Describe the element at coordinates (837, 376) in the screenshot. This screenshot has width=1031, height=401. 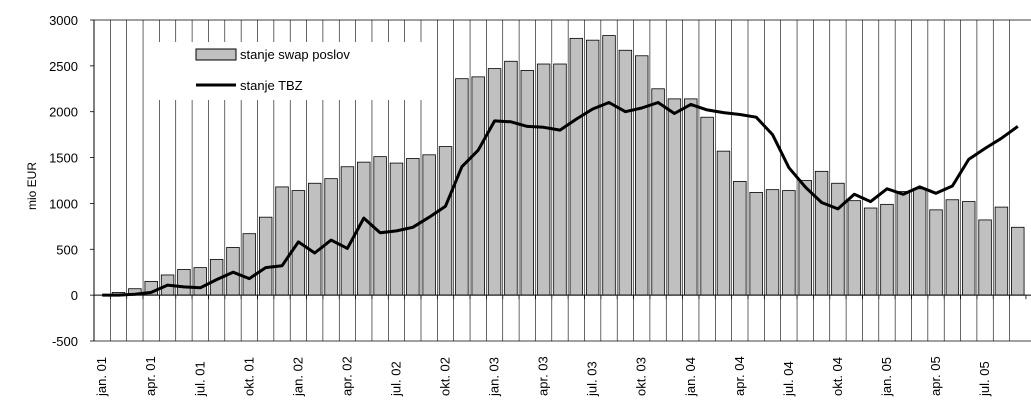
I see `x-tick-label: okt. 04` at that location.